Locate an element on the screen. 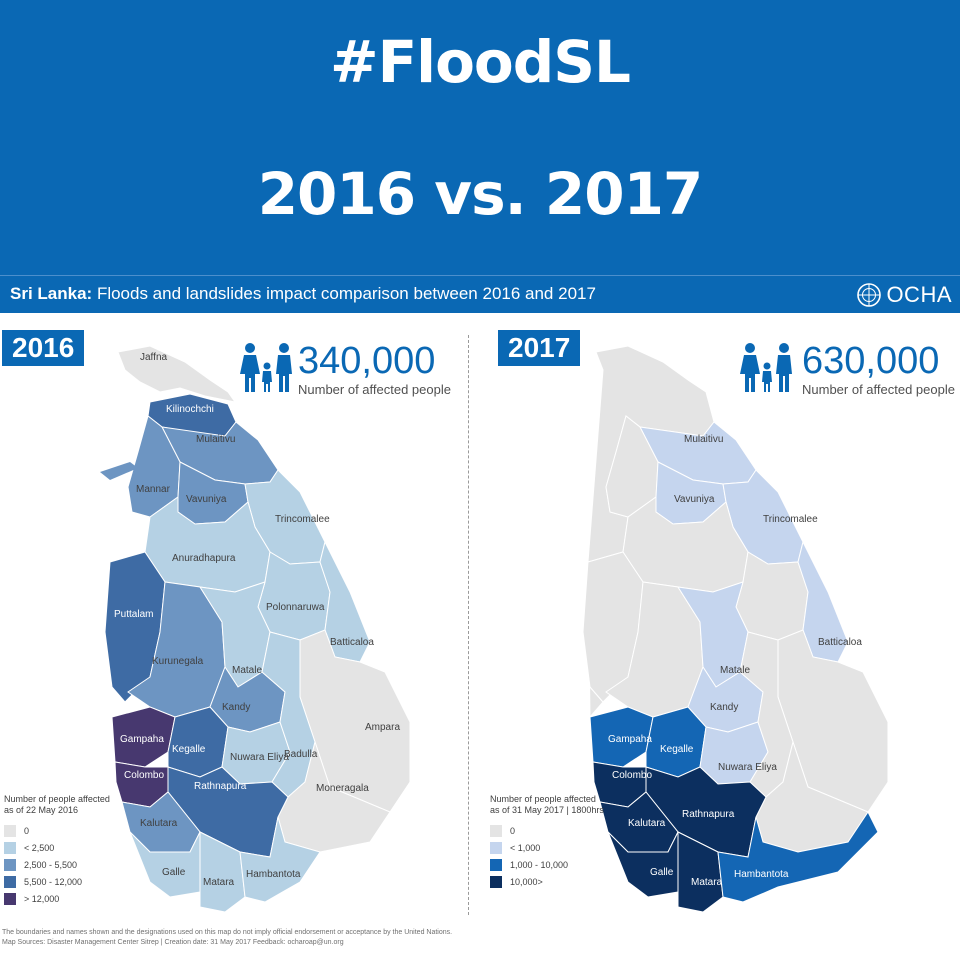 Image resolution: width=960 pixels, height=960 pixels. district-hambantota-2017 is located at coordinates (798, 857).